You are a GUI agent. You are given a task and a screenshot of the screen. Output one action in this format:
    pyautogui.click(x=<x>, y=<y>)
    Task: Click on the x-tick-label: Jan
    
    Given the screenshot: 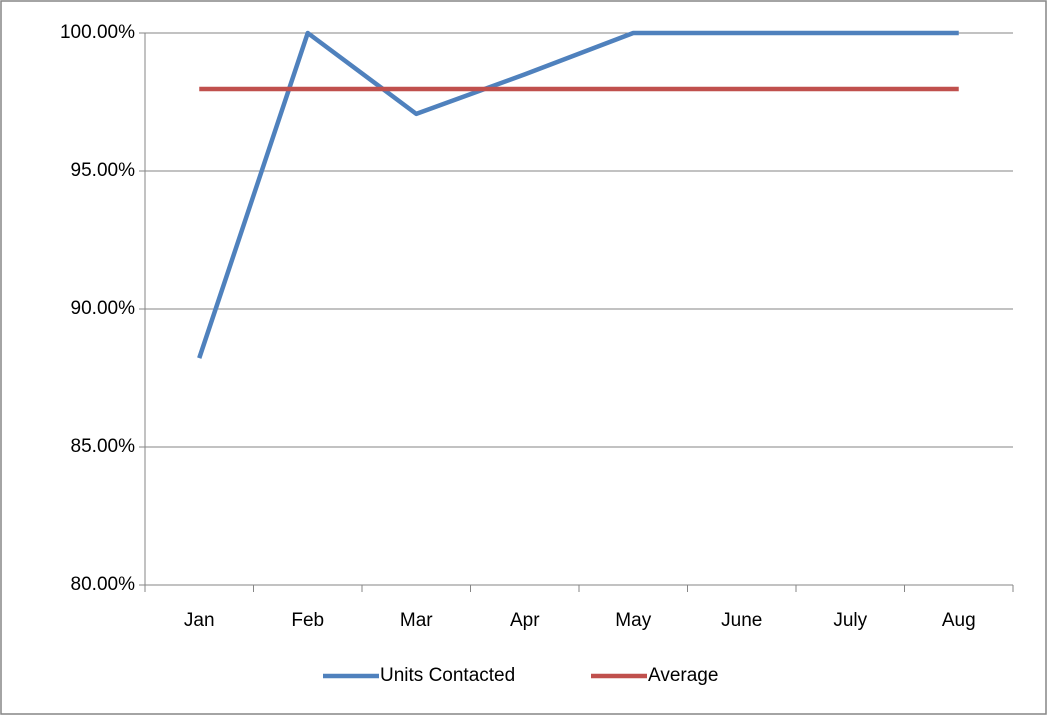 What is the action you would take?
    pyautogui.click(x=199, y=620)
    